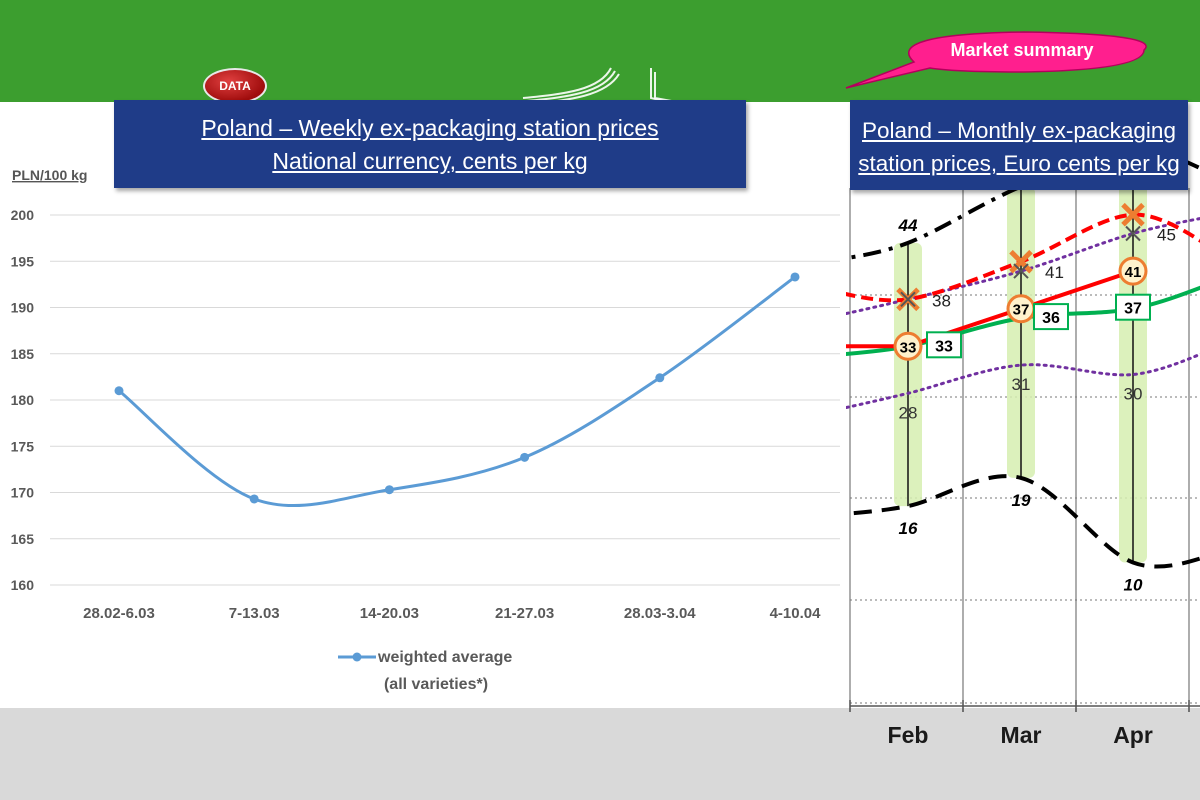 Image resolution: width=1200 pixels, height=800 pixels. Describe the element at coordinates (1054, 272) in the screenshot. I see `upper-value-label: 41` at that location.